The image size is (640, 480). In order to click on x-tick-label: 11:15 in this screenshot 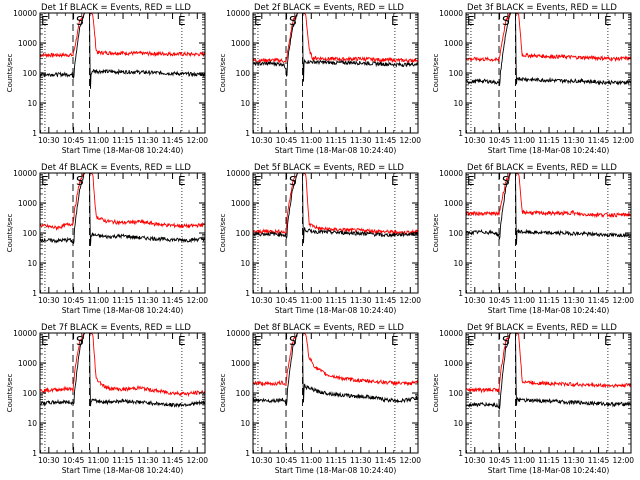, I will do `click(549, 140)`.